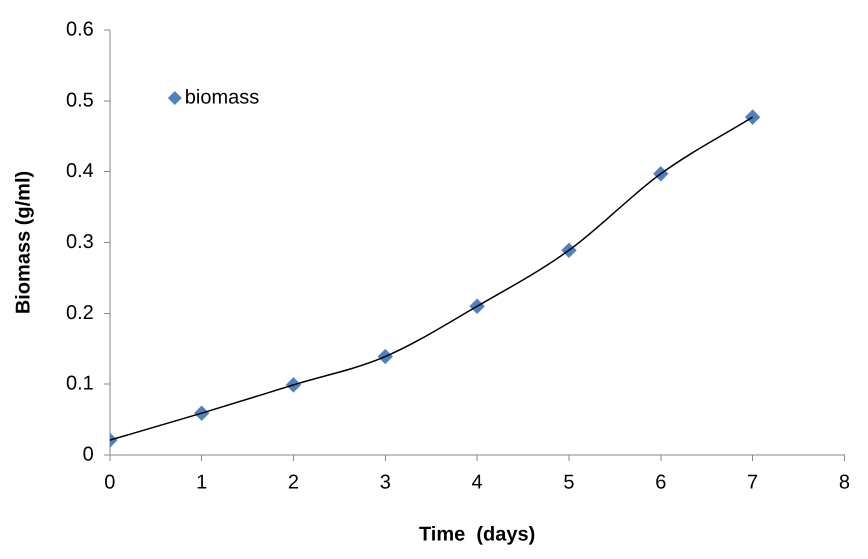  Describe the element at coordinates (294, 483) in the screenshot. I see `x-tick-label: 2` at that location.